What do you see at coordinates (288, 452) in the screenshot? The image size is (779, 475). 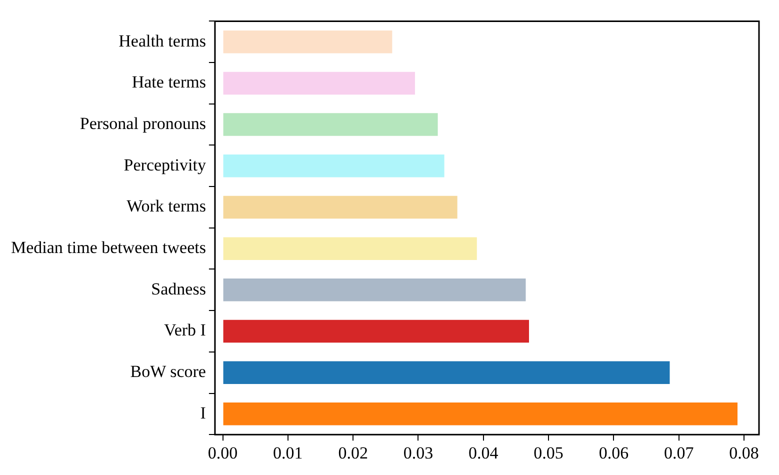 I see `x-tick-label: 0.01` at bounding box center [288, 452].